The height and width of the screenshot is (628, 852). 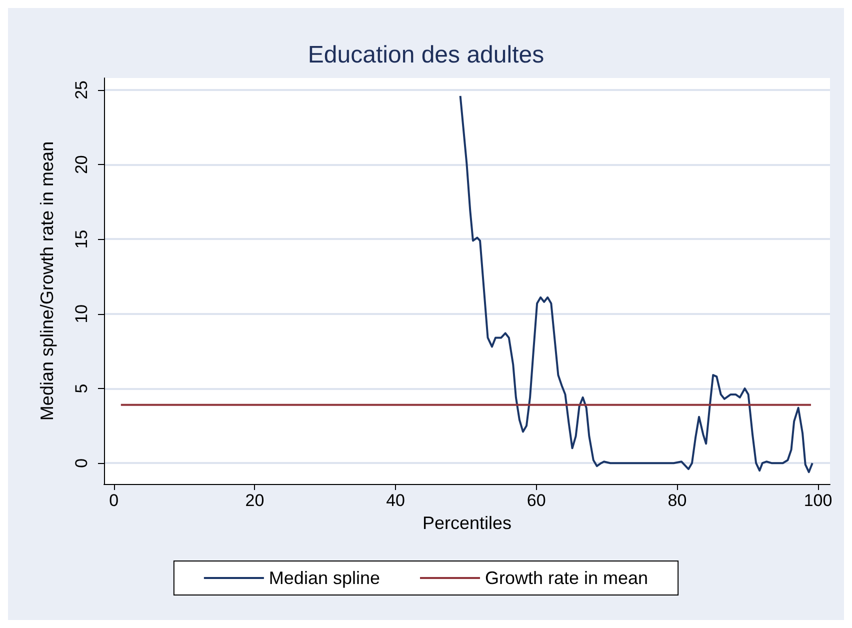 What do you see at coordinates (324, 578) in the screenshot?
I see `legend-label: Median spline` at bounding box center [324, 578].